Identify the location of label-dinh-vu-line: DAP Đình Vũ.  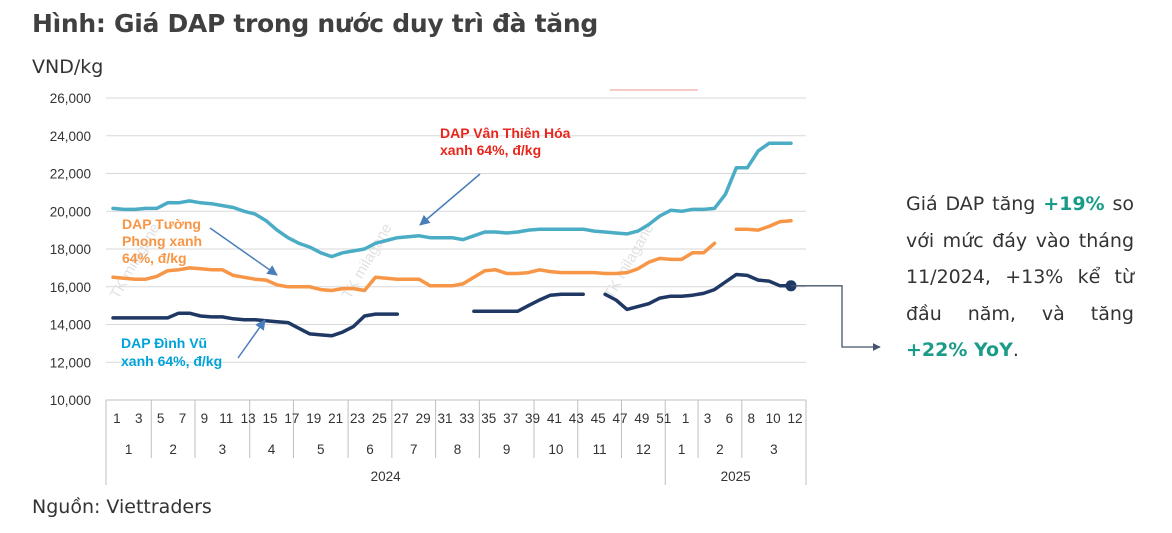
(164, 343).